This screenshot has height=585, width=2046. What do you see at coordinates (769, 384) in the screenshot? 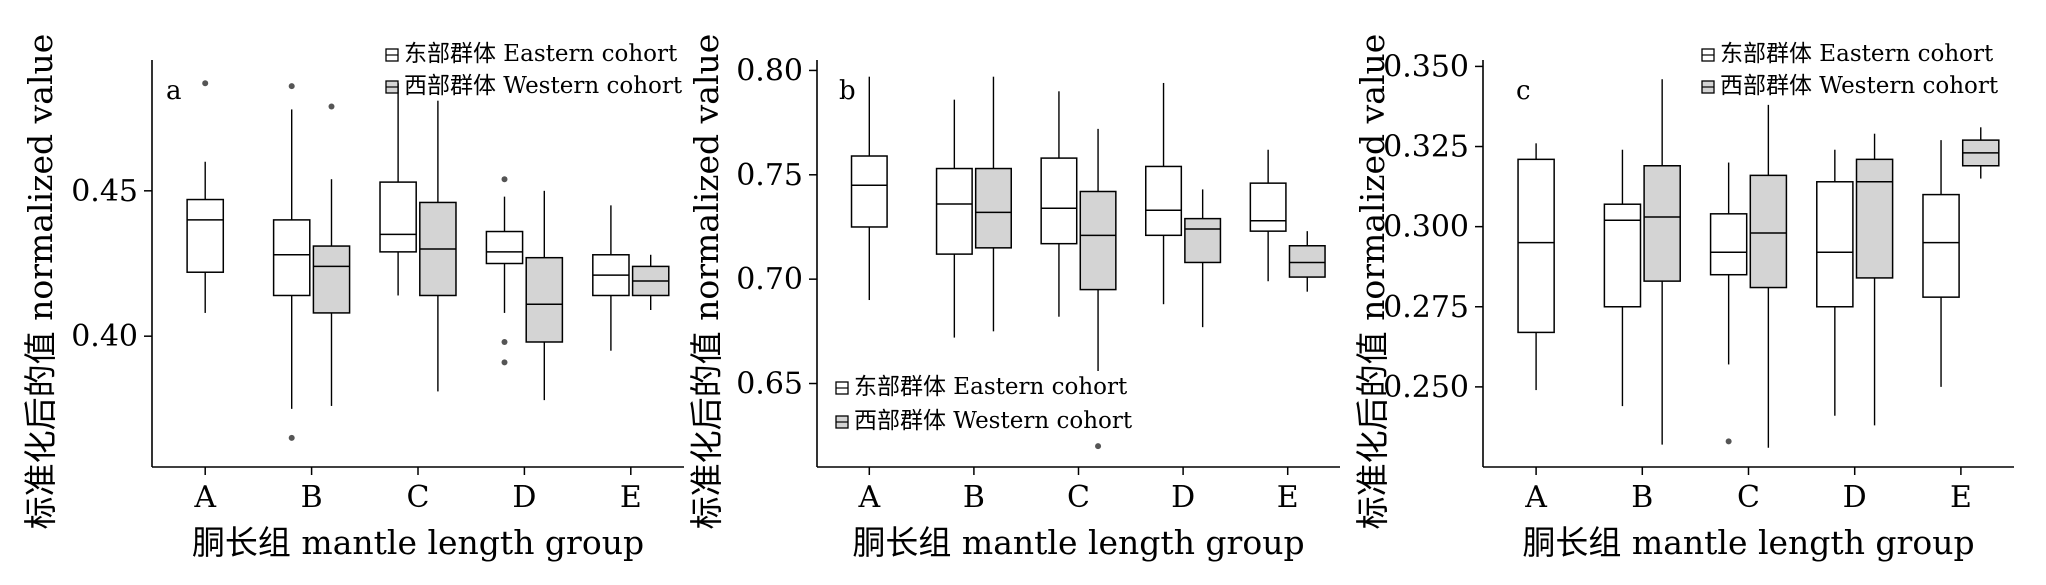
I see `y-tick-label: 0.65` at bounding box center [769, 384].